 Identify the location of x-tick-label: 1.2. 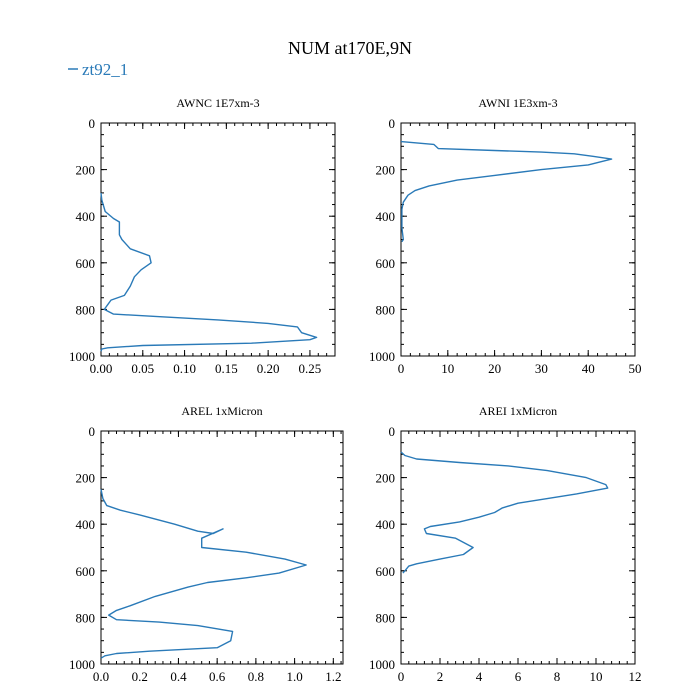
(333, 676).